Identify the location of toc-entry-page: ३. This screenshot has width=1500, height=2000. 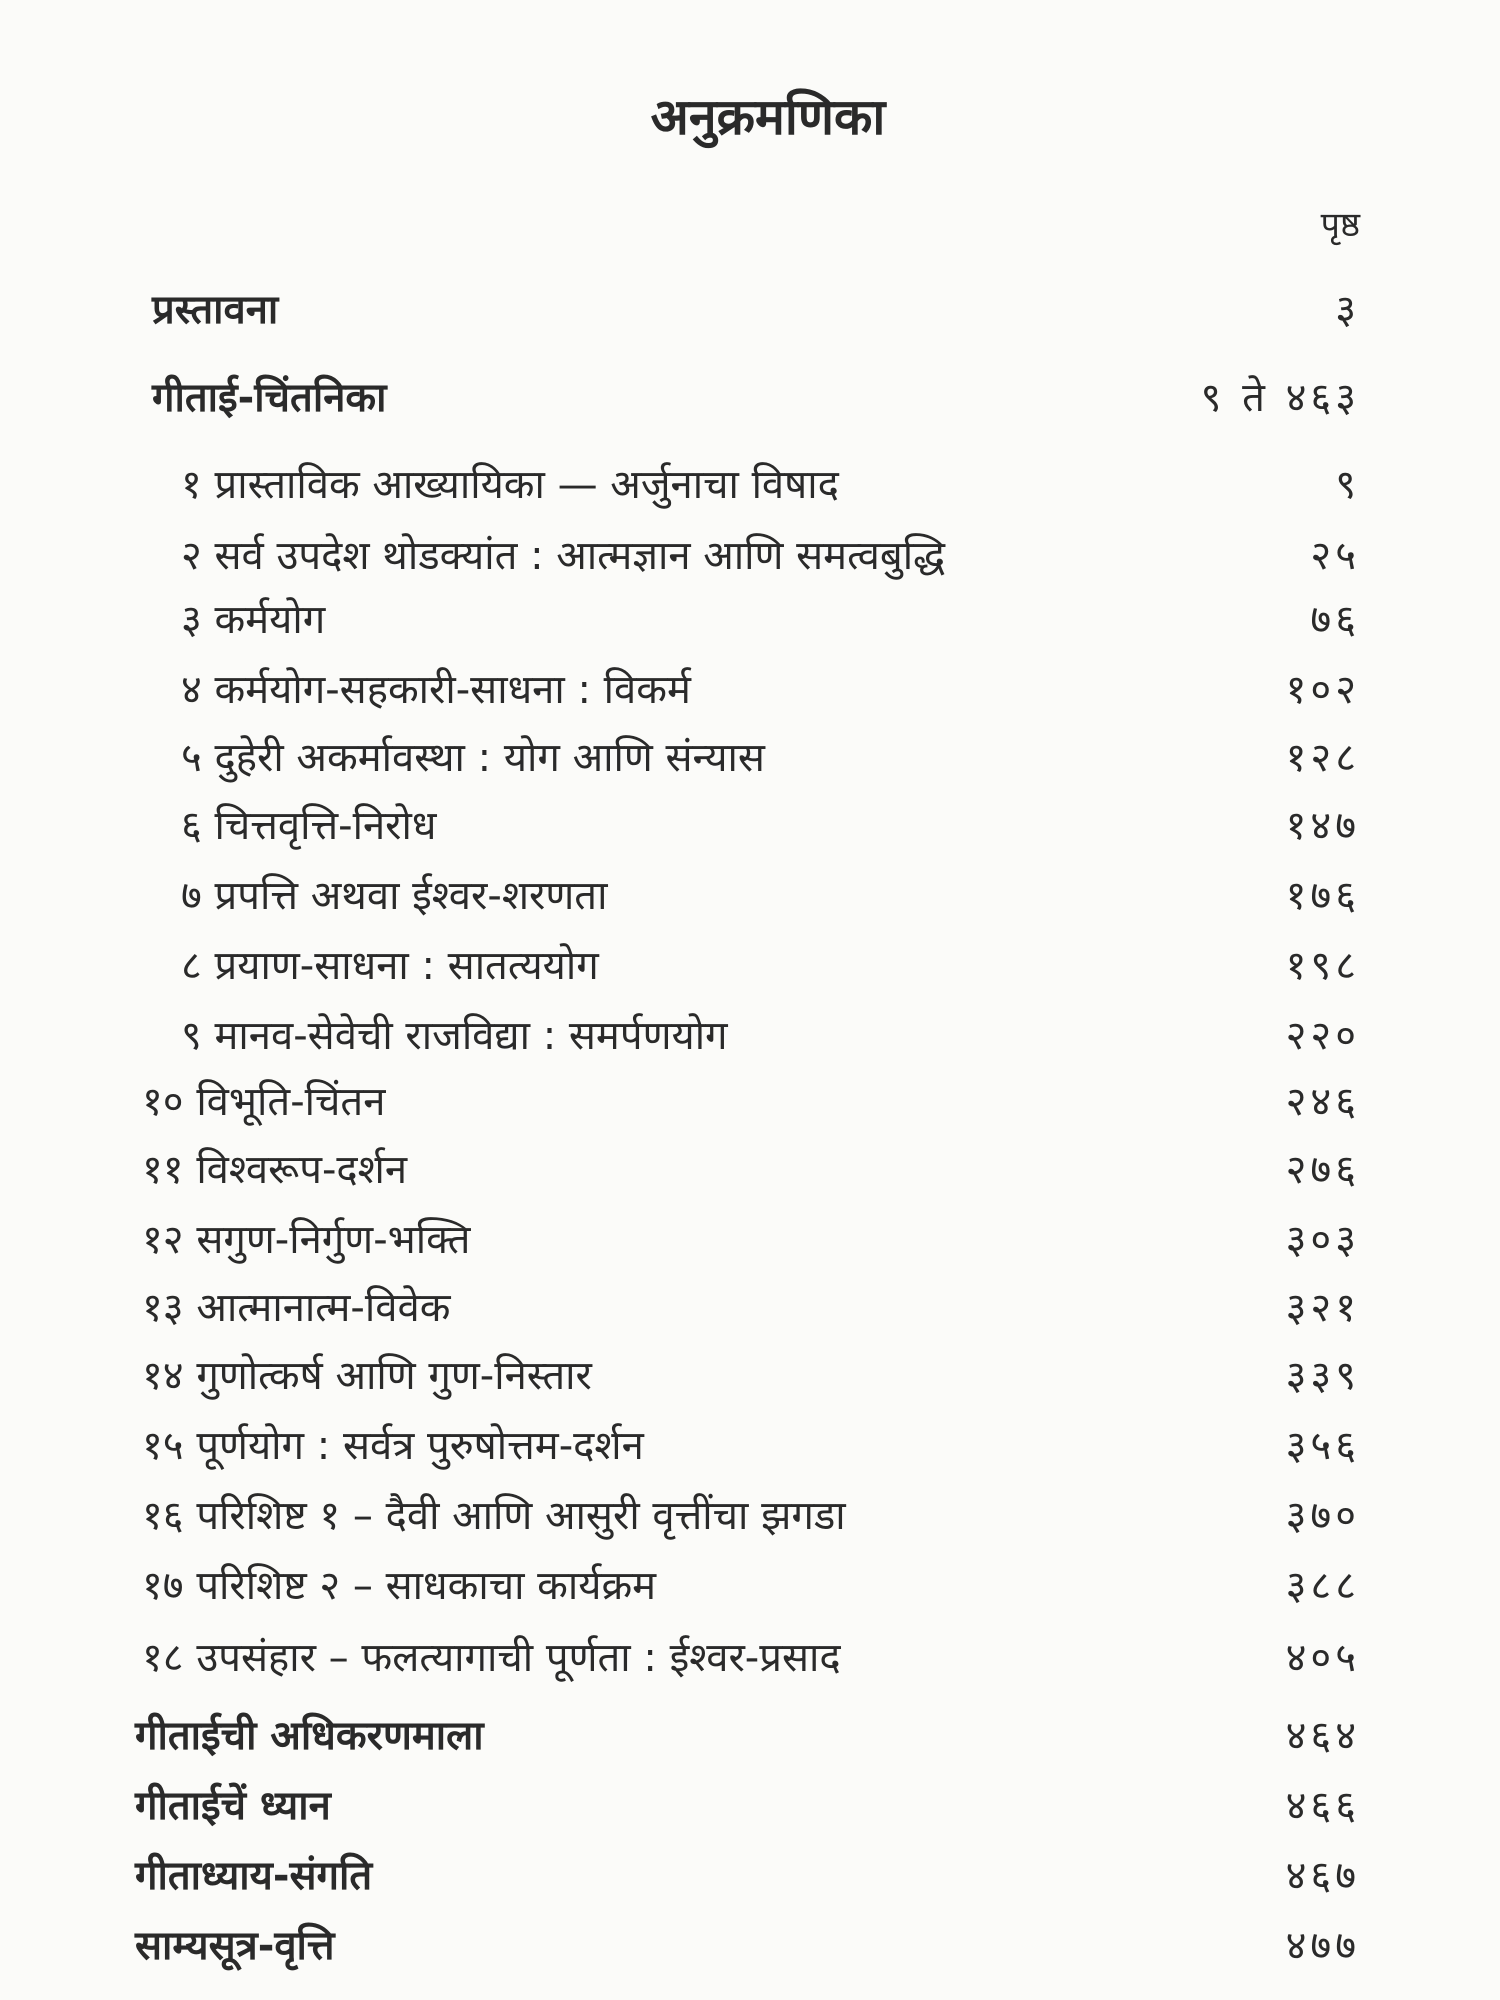
(1347, 310).